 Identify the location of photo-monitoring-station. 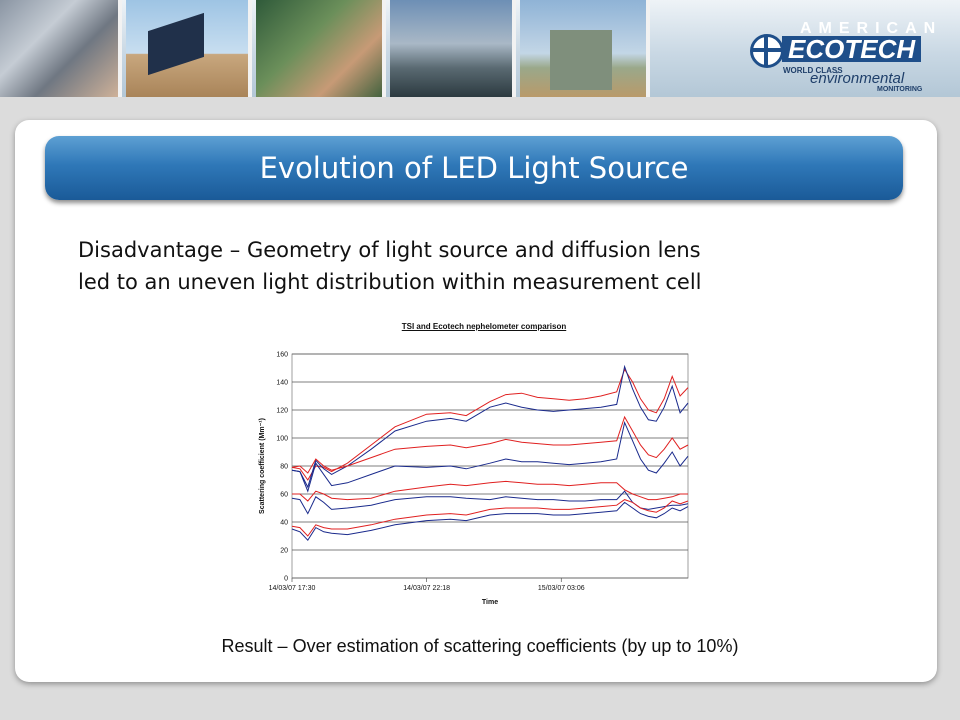
(585, 48).